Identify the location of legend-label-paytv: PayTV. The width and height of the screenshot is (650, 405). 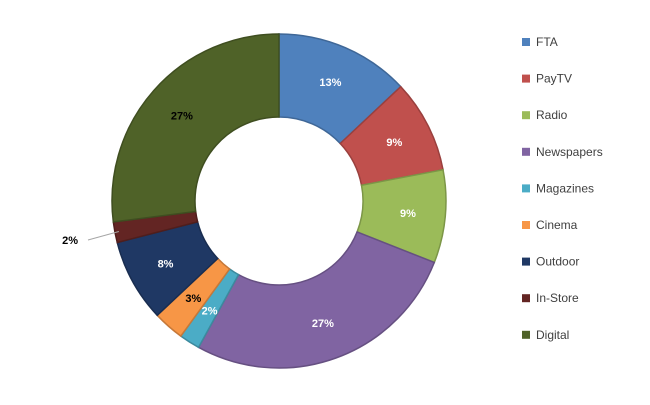
(554, 79).